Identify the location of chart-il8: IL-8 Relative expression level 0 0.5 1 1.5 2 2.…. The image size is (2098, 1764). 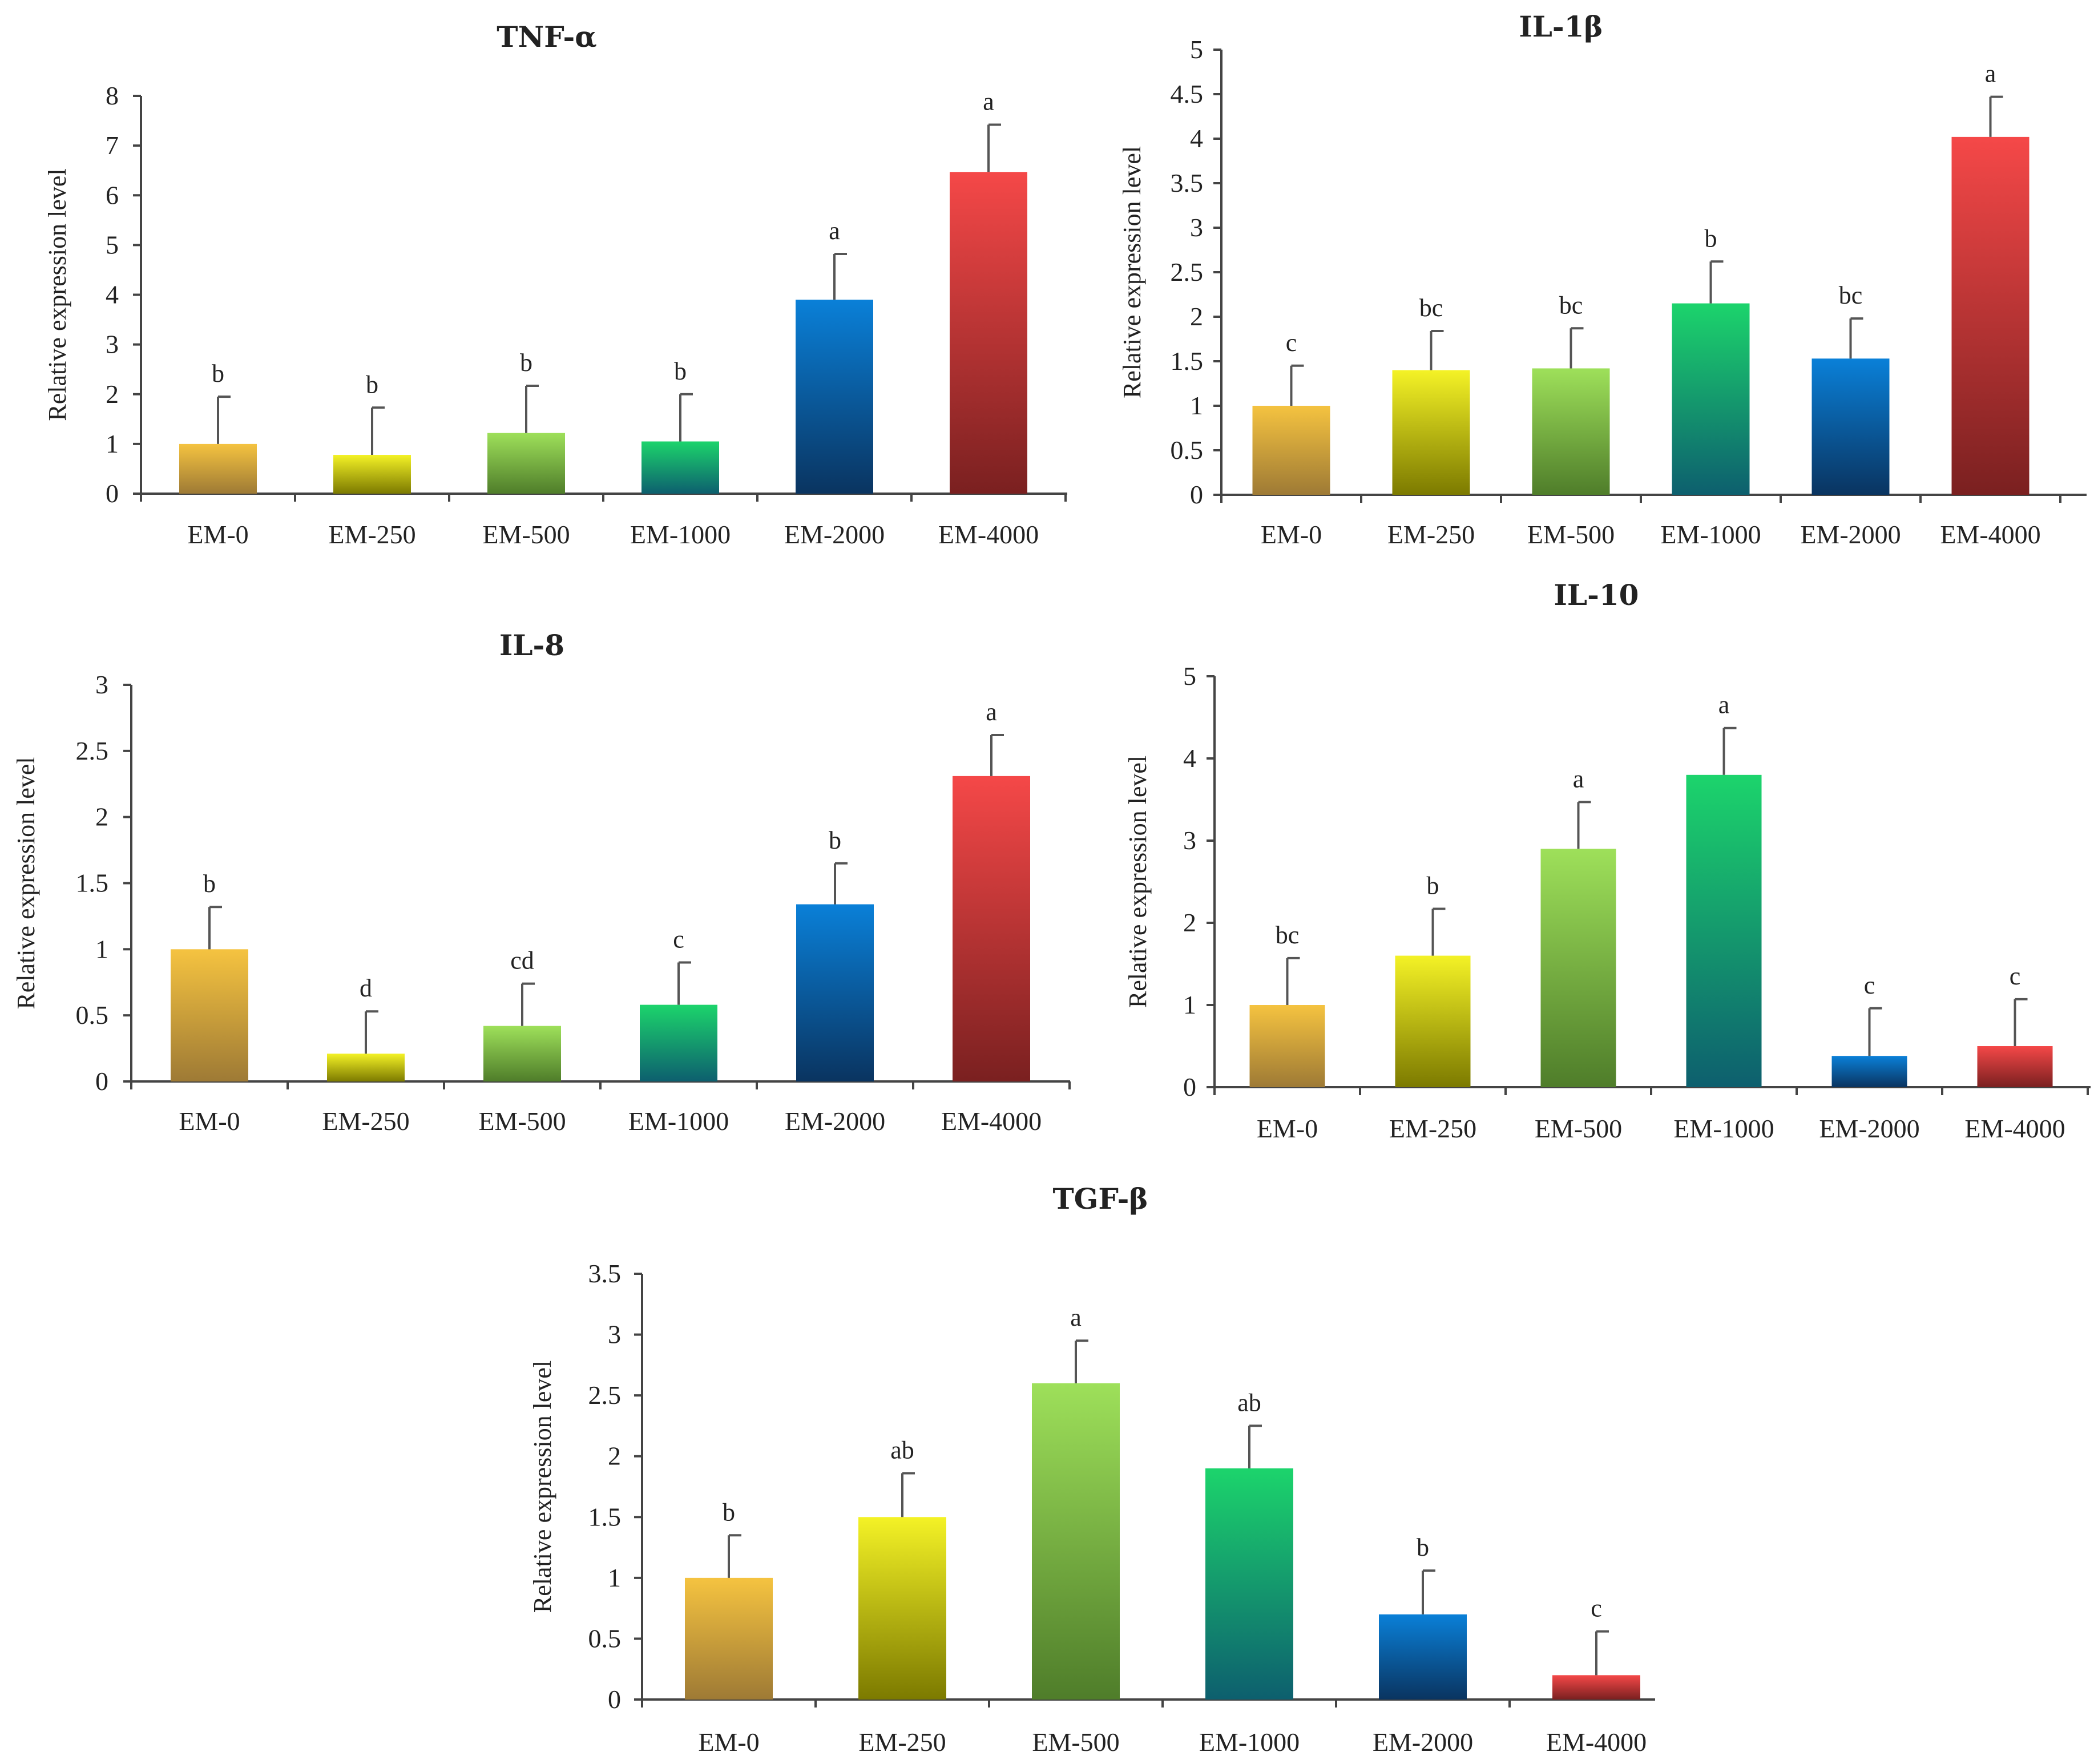
(541, 882).